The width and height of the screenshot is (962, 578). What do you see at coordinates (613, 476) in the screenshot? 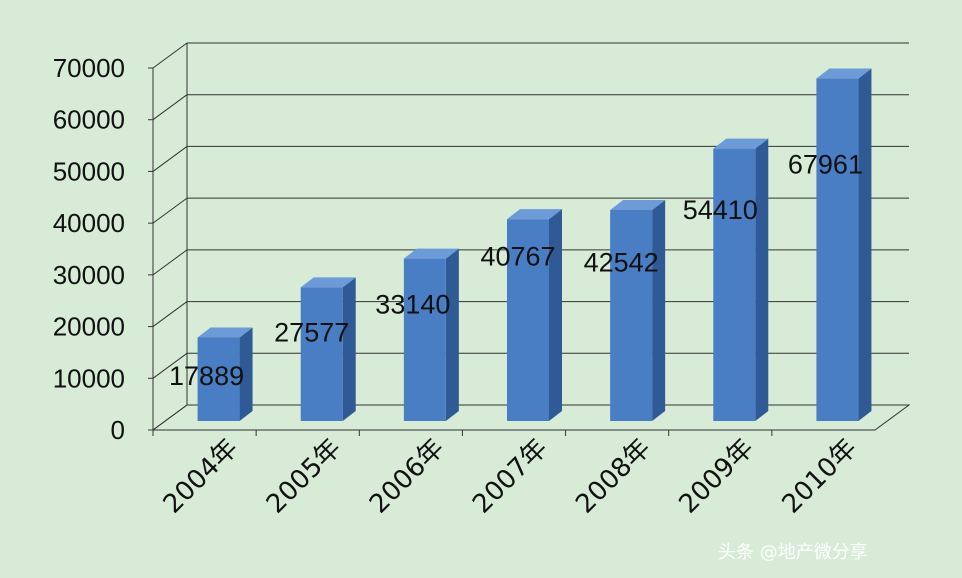
I see `category-label: 2008年` at bounding box center [613, 476].